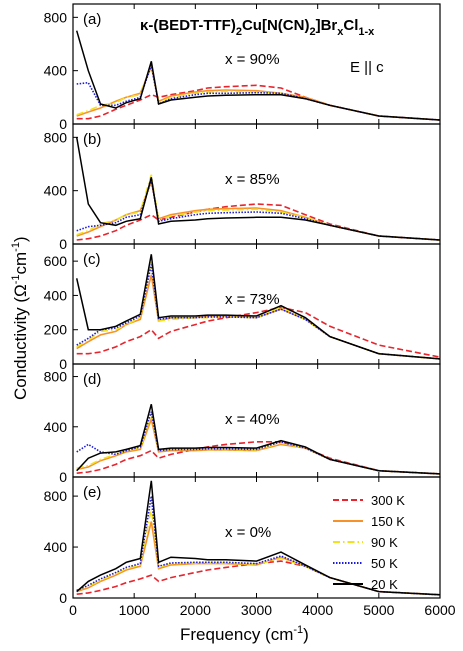 This screenshot has width=463, height=651. I want to click on panel-label: (c), so click(92, 259).